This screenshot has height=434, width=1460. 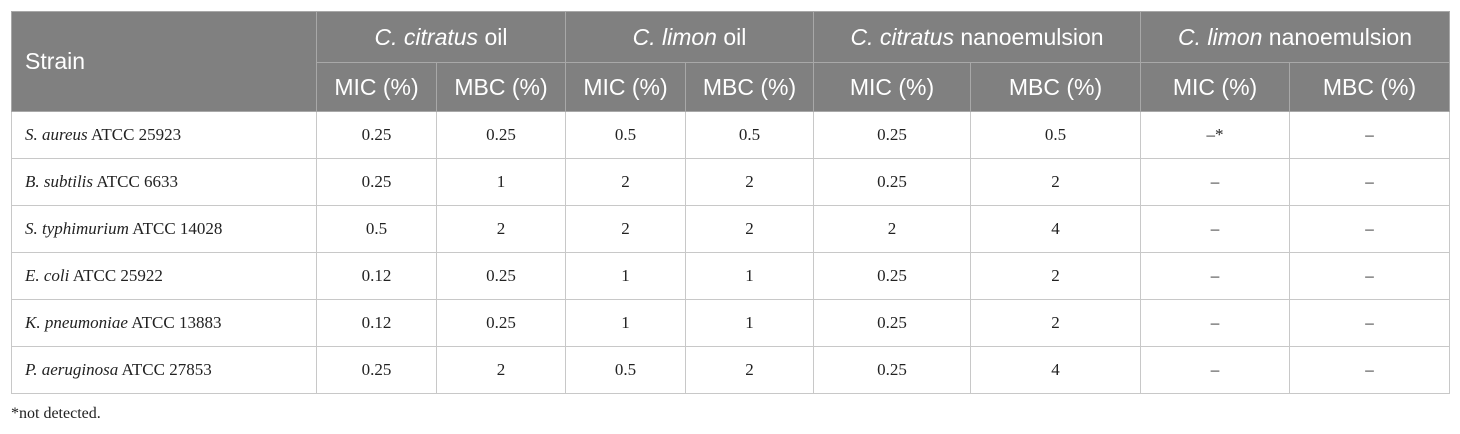 I want to click on strain-id: ATCC 25923, so click(x=134, y=134).